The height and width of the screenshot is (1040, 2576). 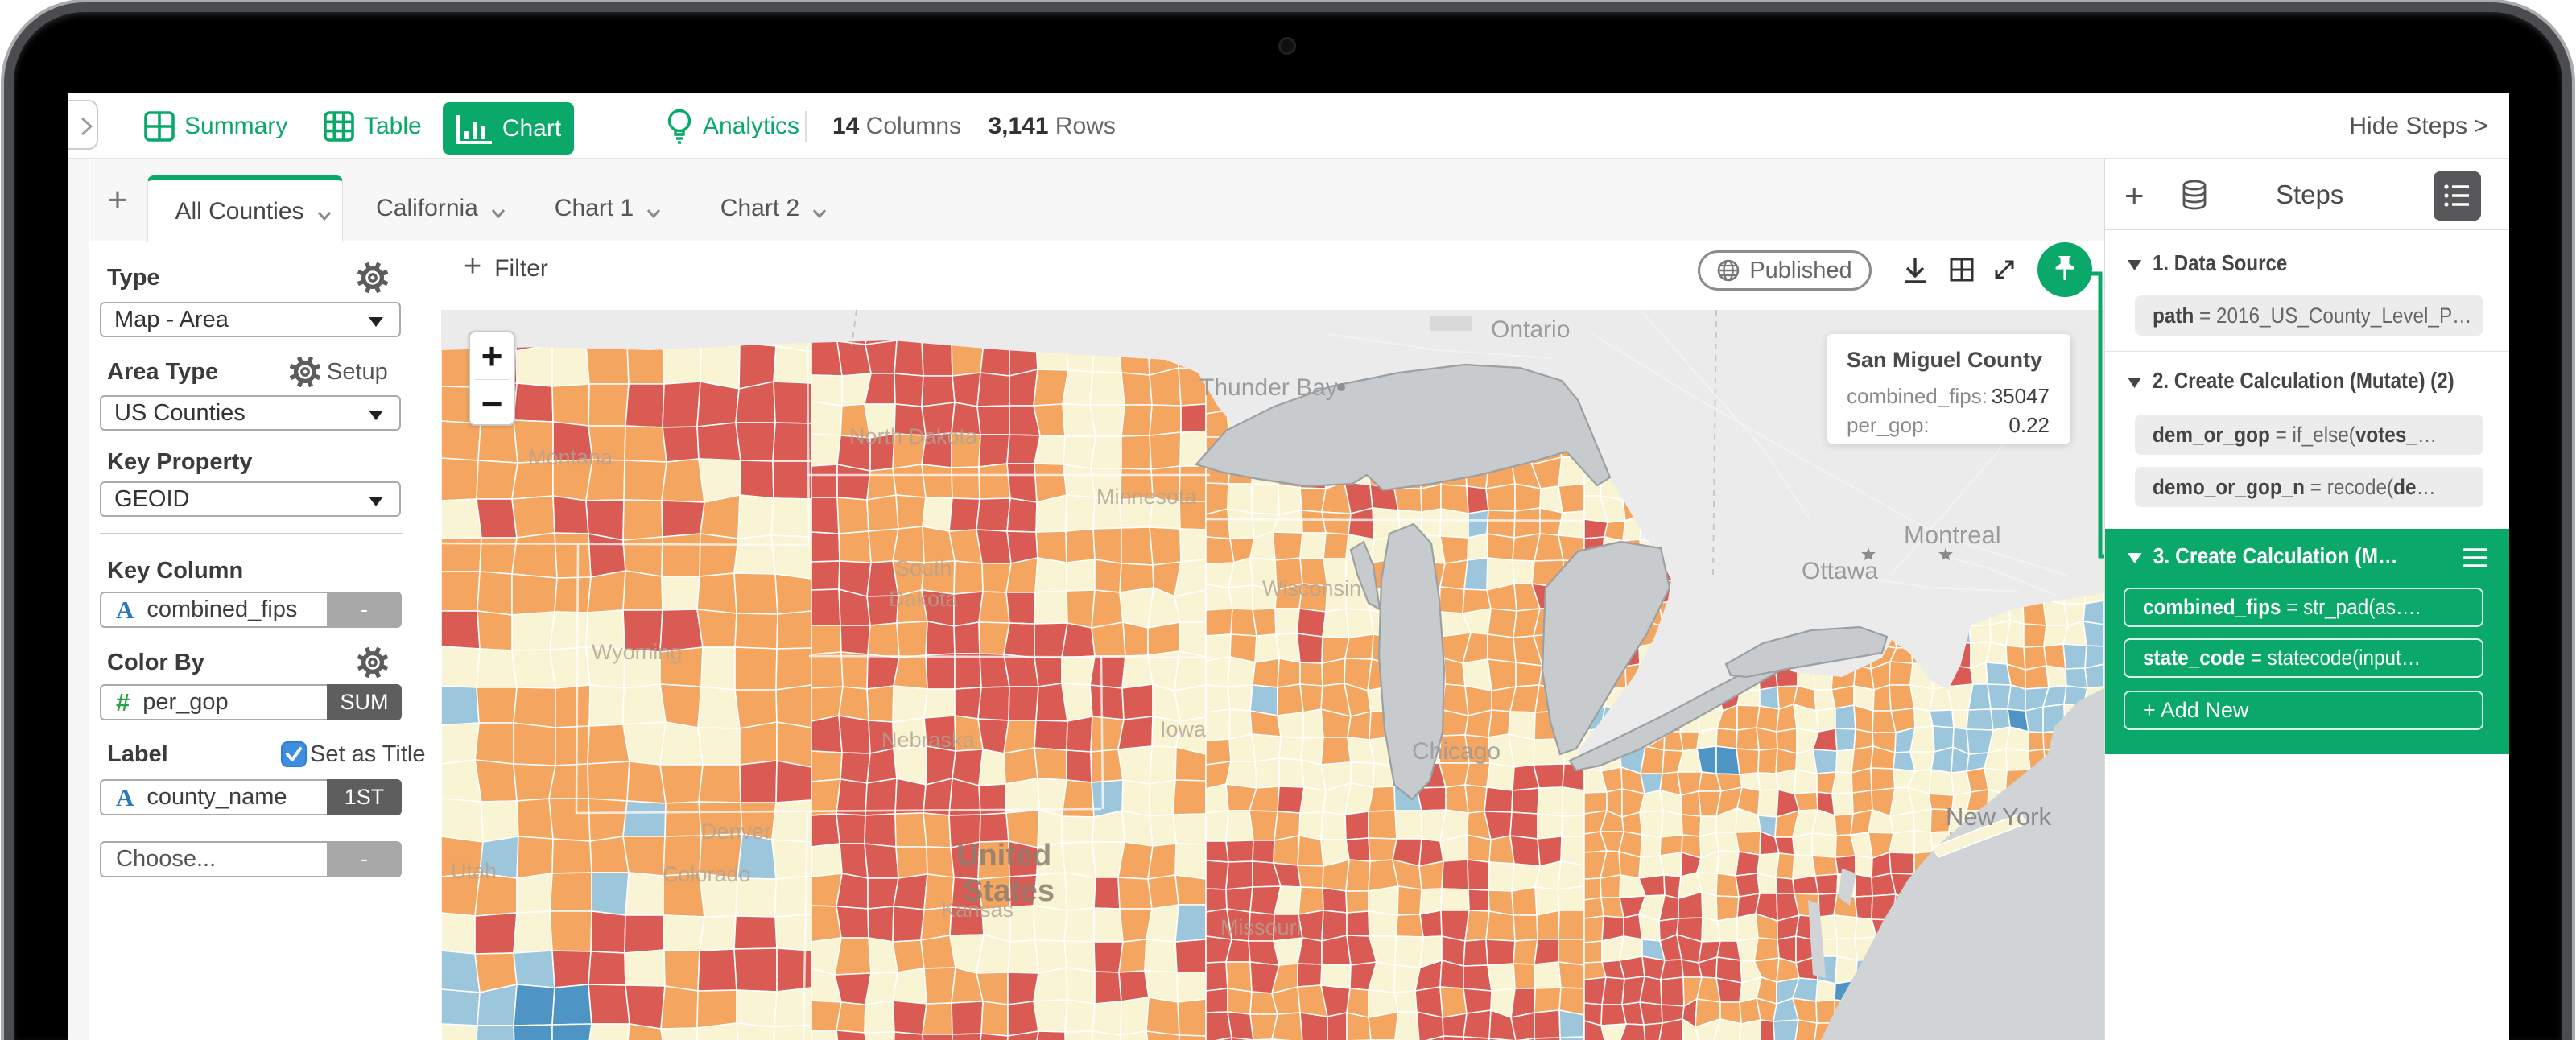 I want to click on svg-text: Colorado, so click(x=707, y=874).